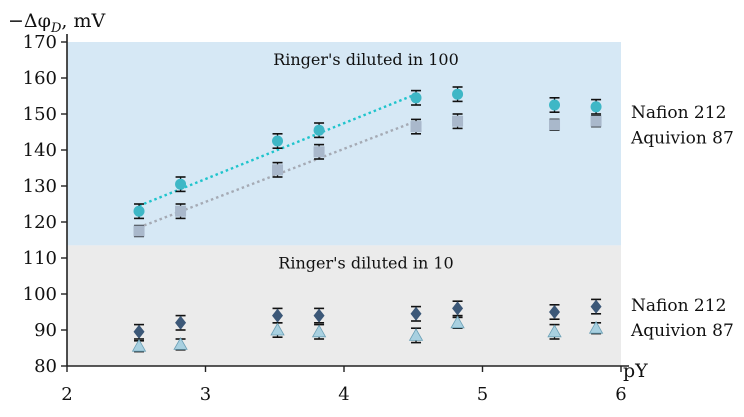 Image resolution: width=744 pixels, height=417 pixels. Describe the element at coordinates (635, 371) in the screenshot. I see `x-axis-label: pY` at that location.